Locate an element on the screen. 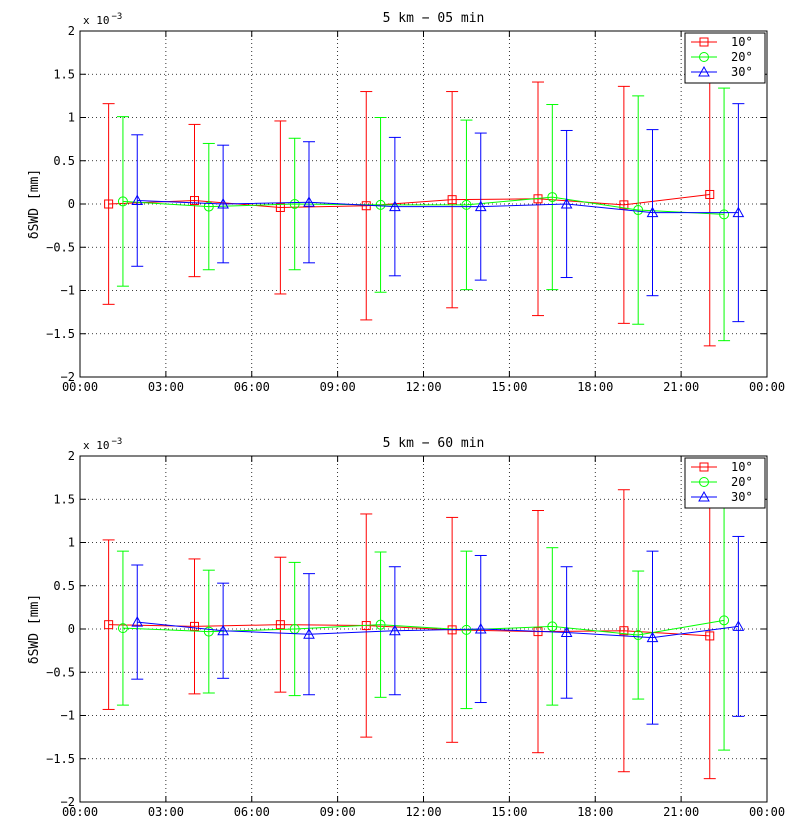  x-tick-label: 15:00 is located at coordinates (509, 387).